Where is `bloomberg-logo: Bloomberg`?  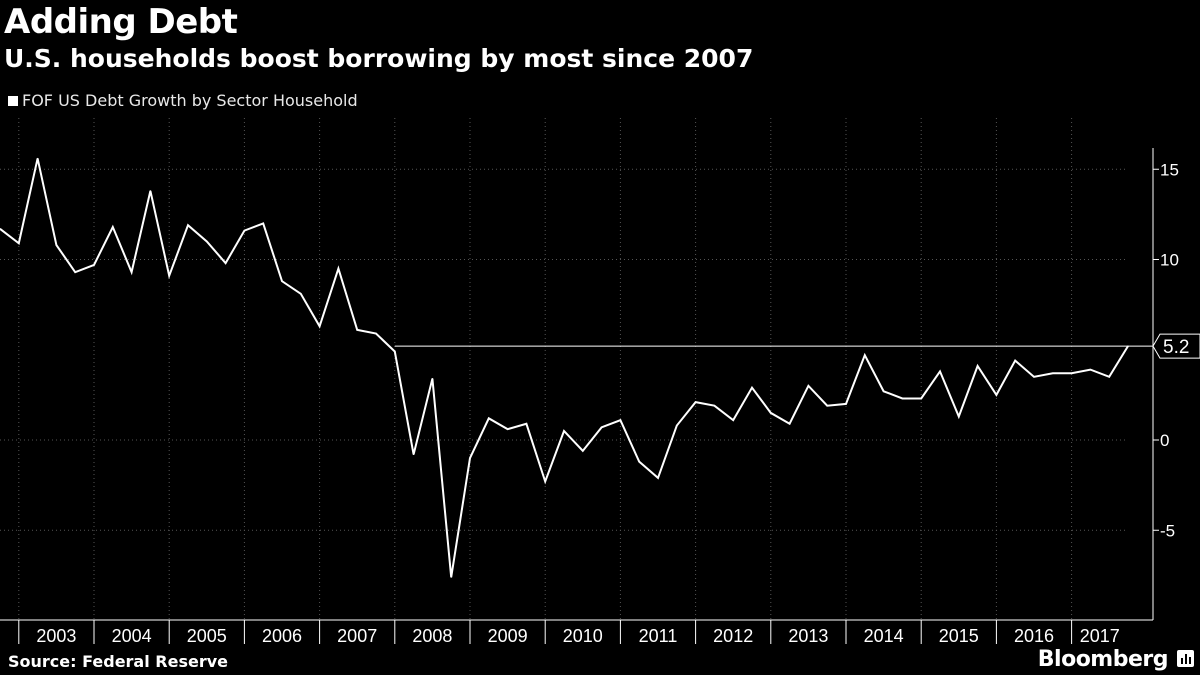
bloomberg-logo: Bloomberg is located at coordinates (1103, 659).